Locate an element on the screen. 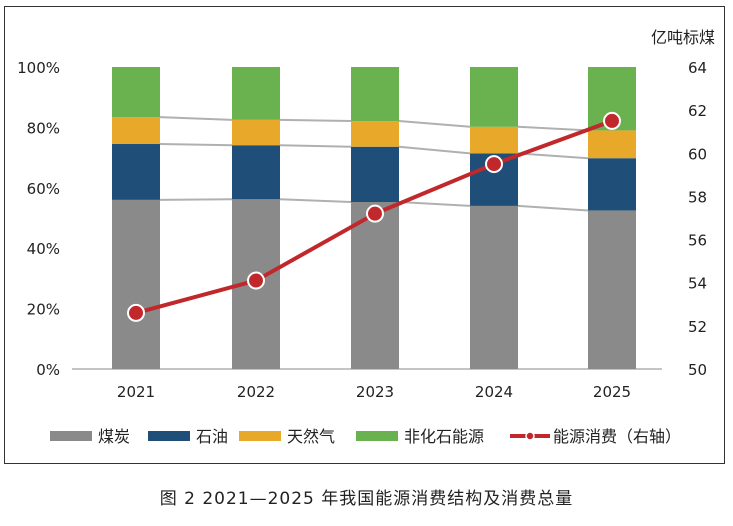  bar-gas-2025 is located at coordinates (612, 144).